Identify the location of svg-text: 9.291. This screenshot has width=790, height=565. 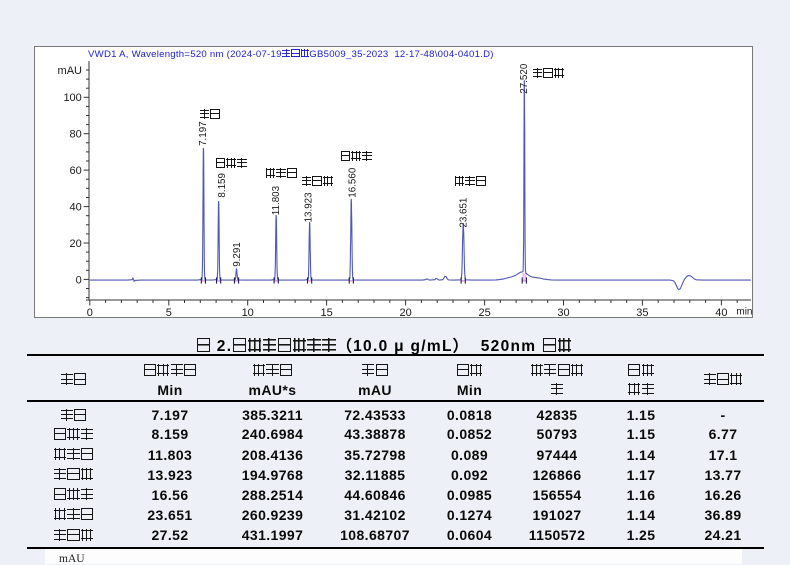
(237, 254).